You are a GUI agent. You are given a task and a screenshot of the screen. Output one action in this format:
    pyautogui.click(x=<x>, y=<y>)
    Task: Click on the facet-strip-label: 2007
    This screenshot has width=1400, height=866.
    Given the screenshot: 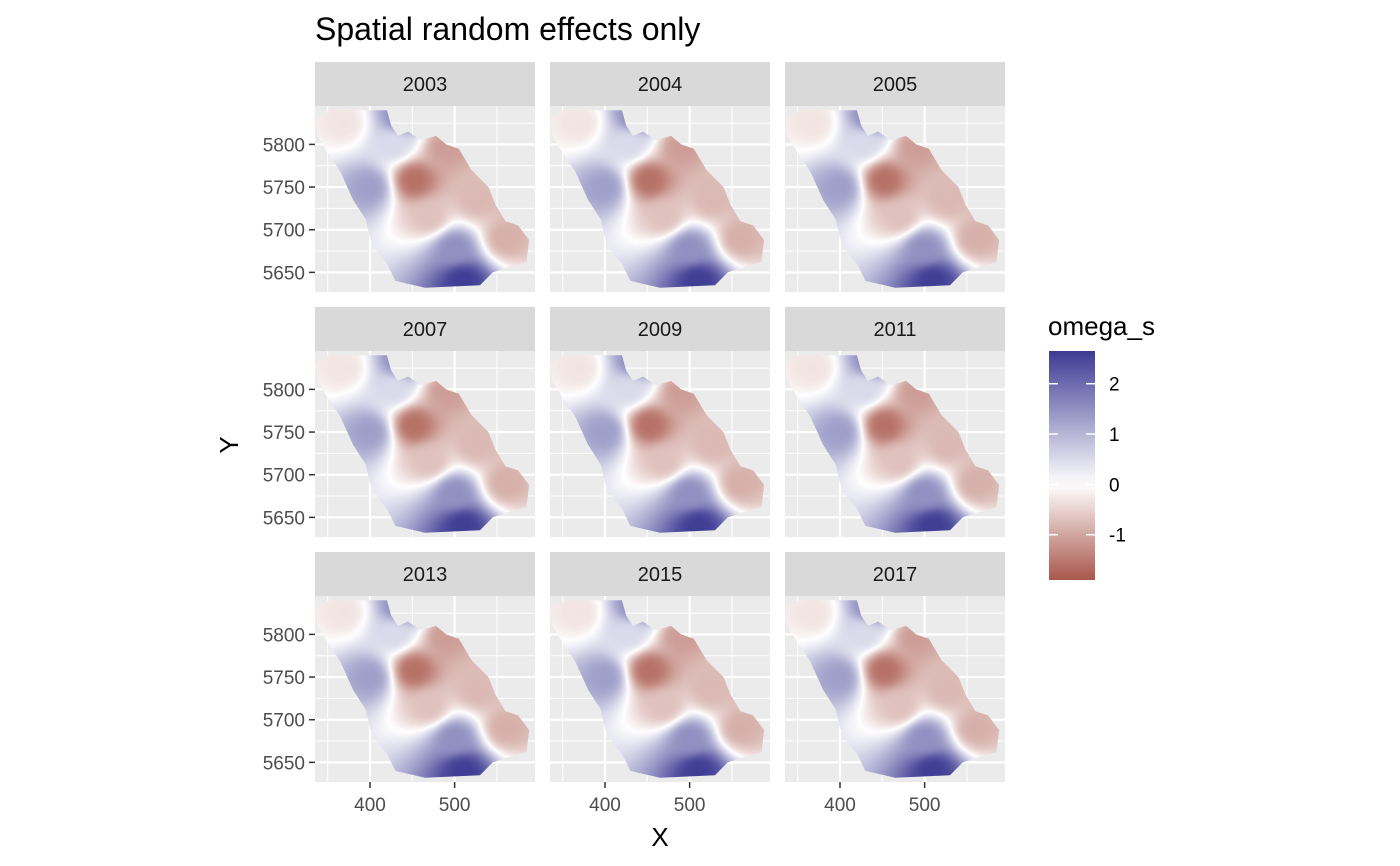 What is the action you would take?
    pyautogui.click(x=425, y=330)
    